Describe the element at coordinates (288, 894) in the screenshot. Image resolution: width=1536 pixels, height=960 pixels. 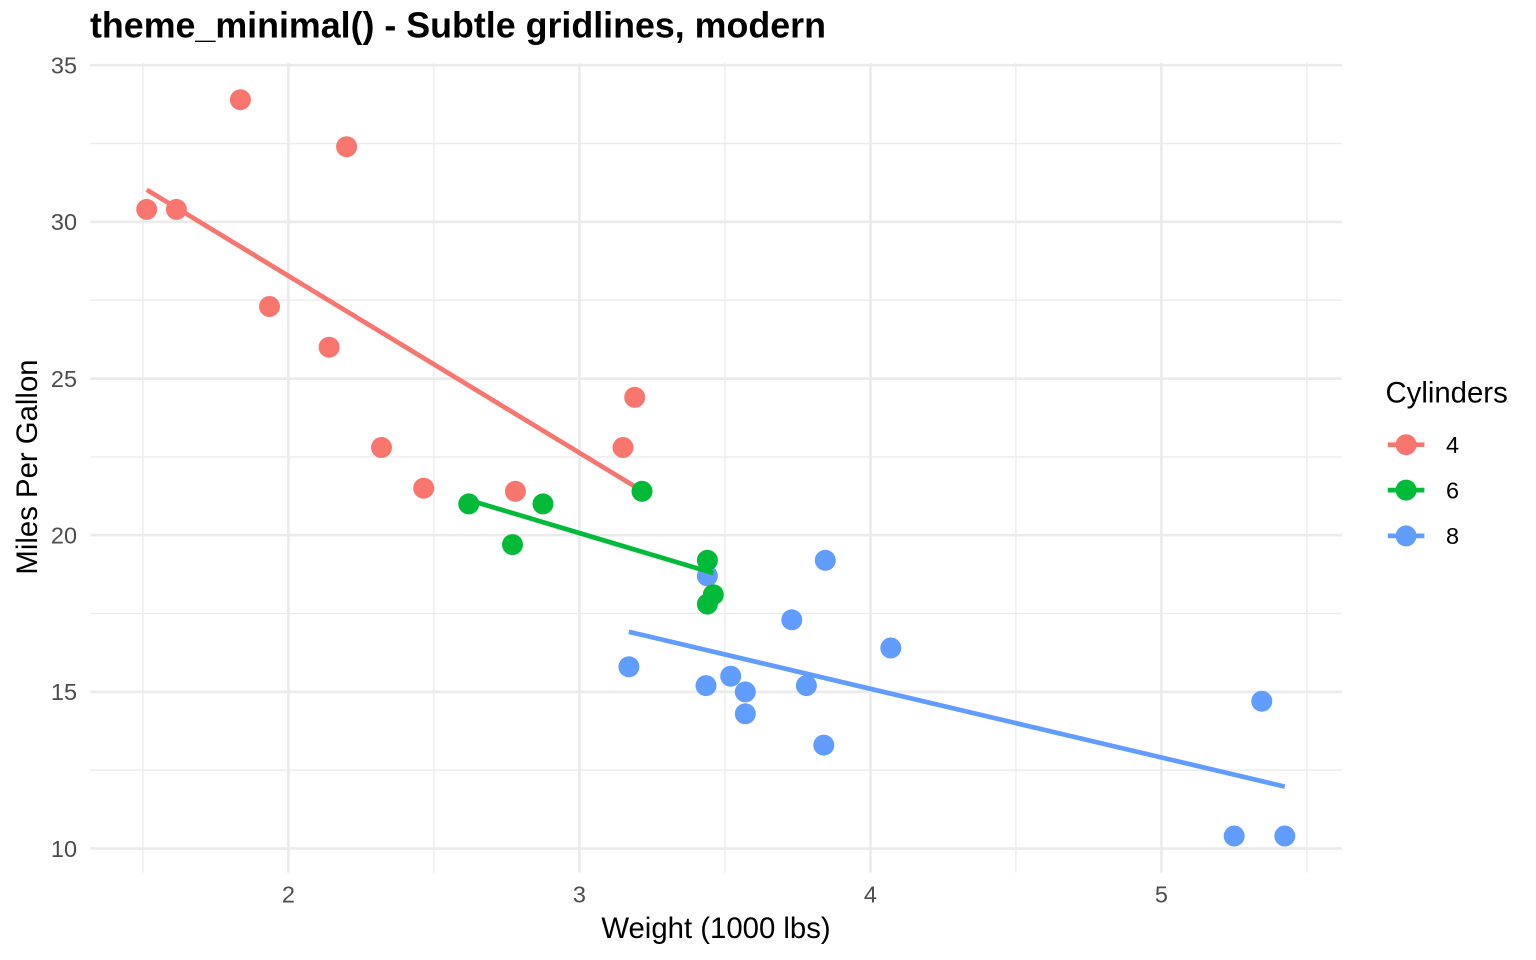
I see `svg-text: 2` at that location.